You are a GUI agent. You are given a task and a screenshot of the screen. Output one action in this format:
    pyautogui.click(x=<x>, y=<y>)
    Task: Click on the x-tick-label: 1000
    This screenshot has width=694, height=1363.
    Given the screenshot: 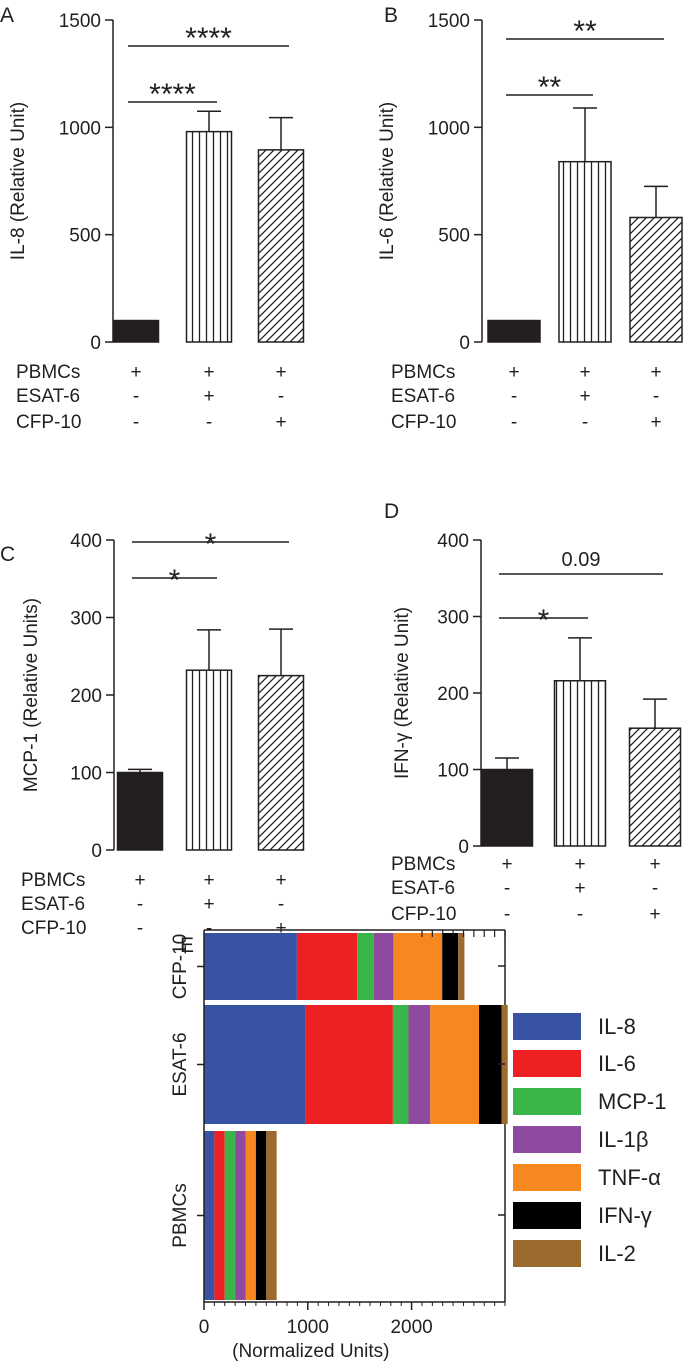 What is the action you would take?
    pyautogui.click(x=308, y=1327)
    